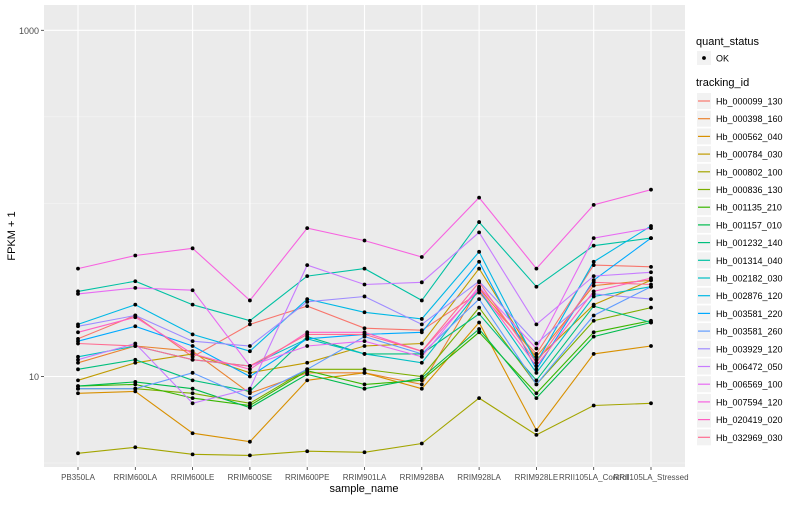 This screenshot has width=800, height=505. Describe the element at coordinates (749, 119) in the screenshot. I see `legend-label: Hb_000398_160` at that location.